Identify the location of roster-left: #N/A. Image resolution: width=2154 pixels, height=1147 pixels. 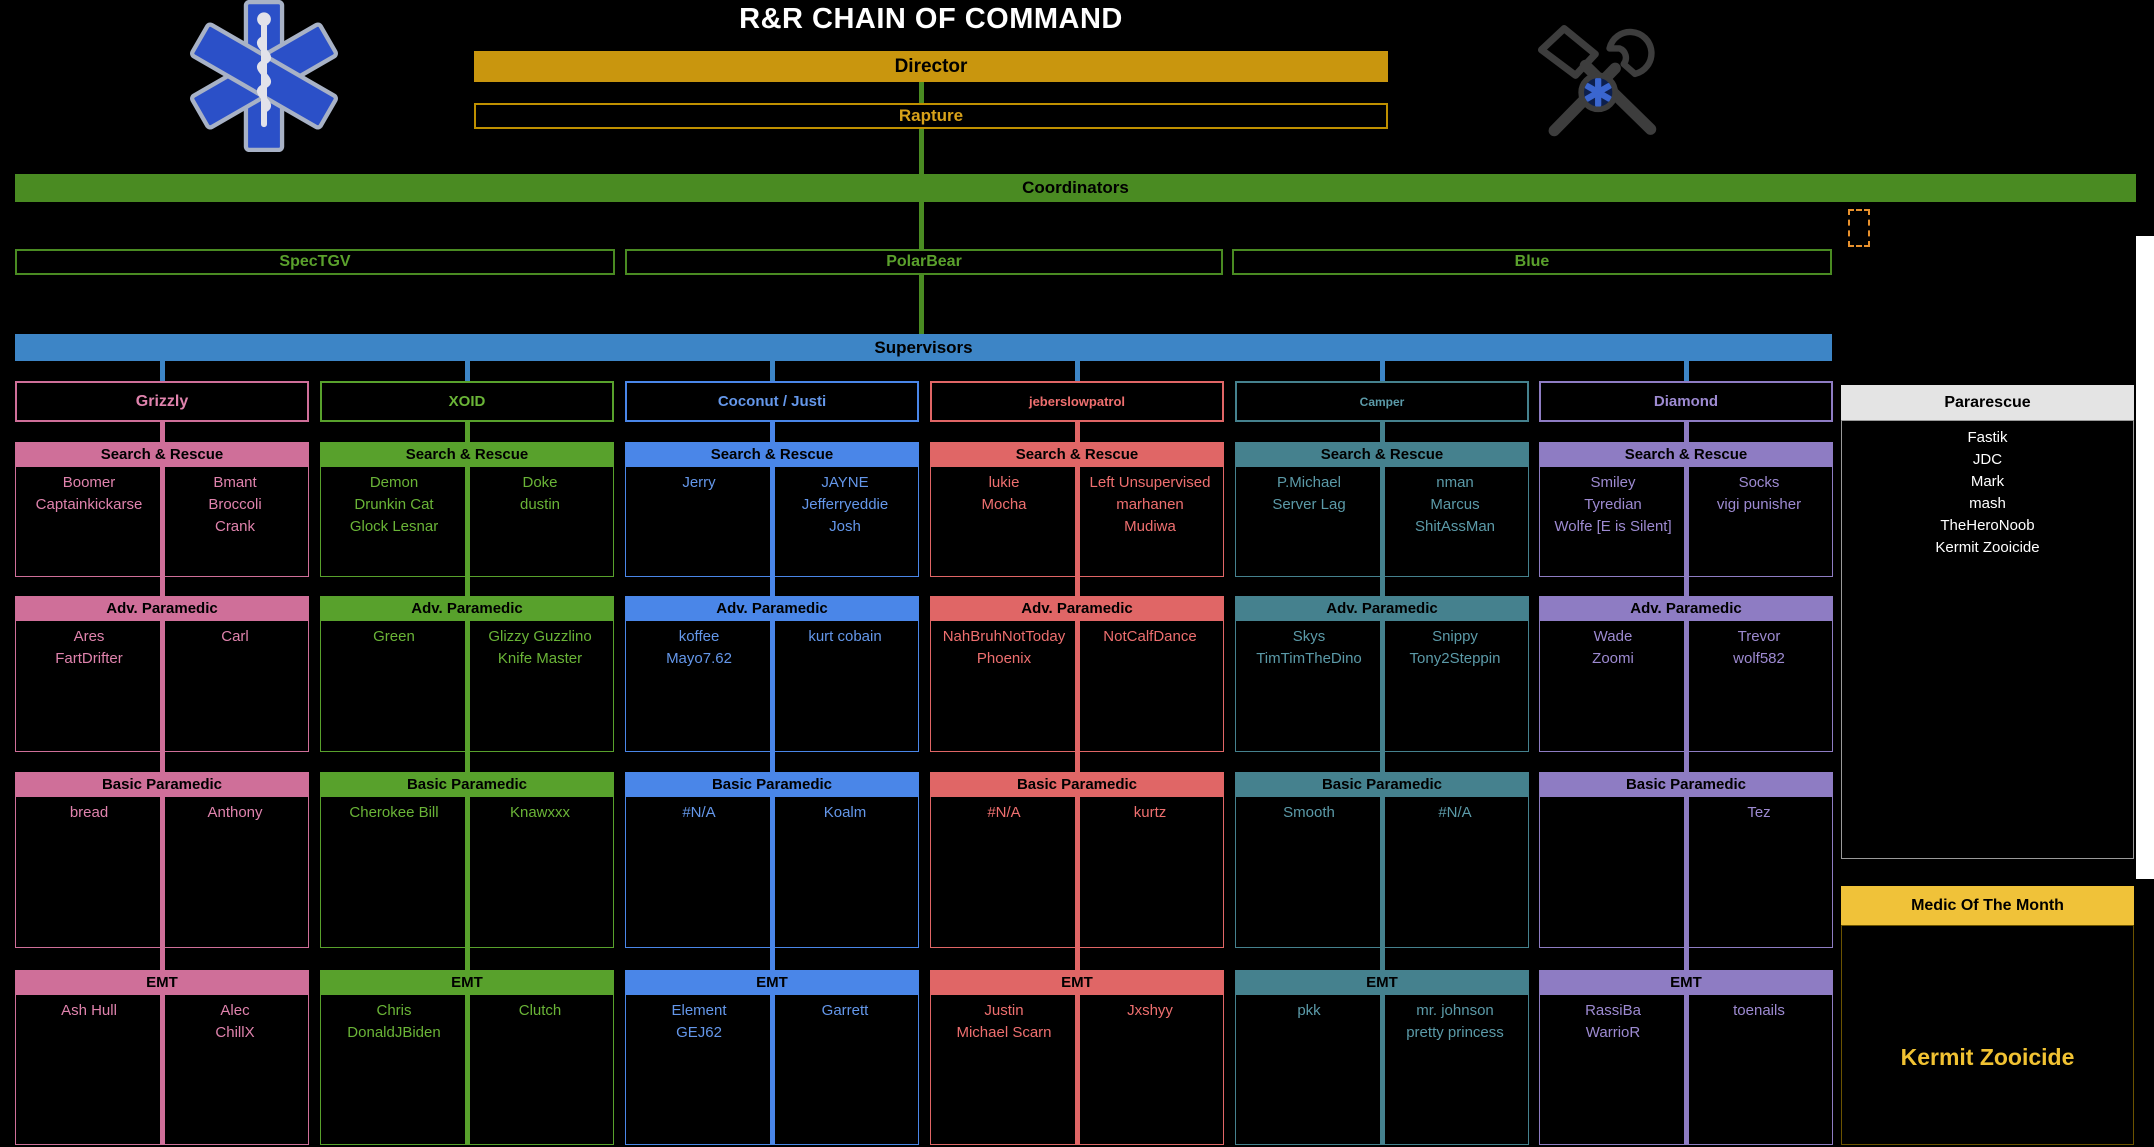
(1004, 872).